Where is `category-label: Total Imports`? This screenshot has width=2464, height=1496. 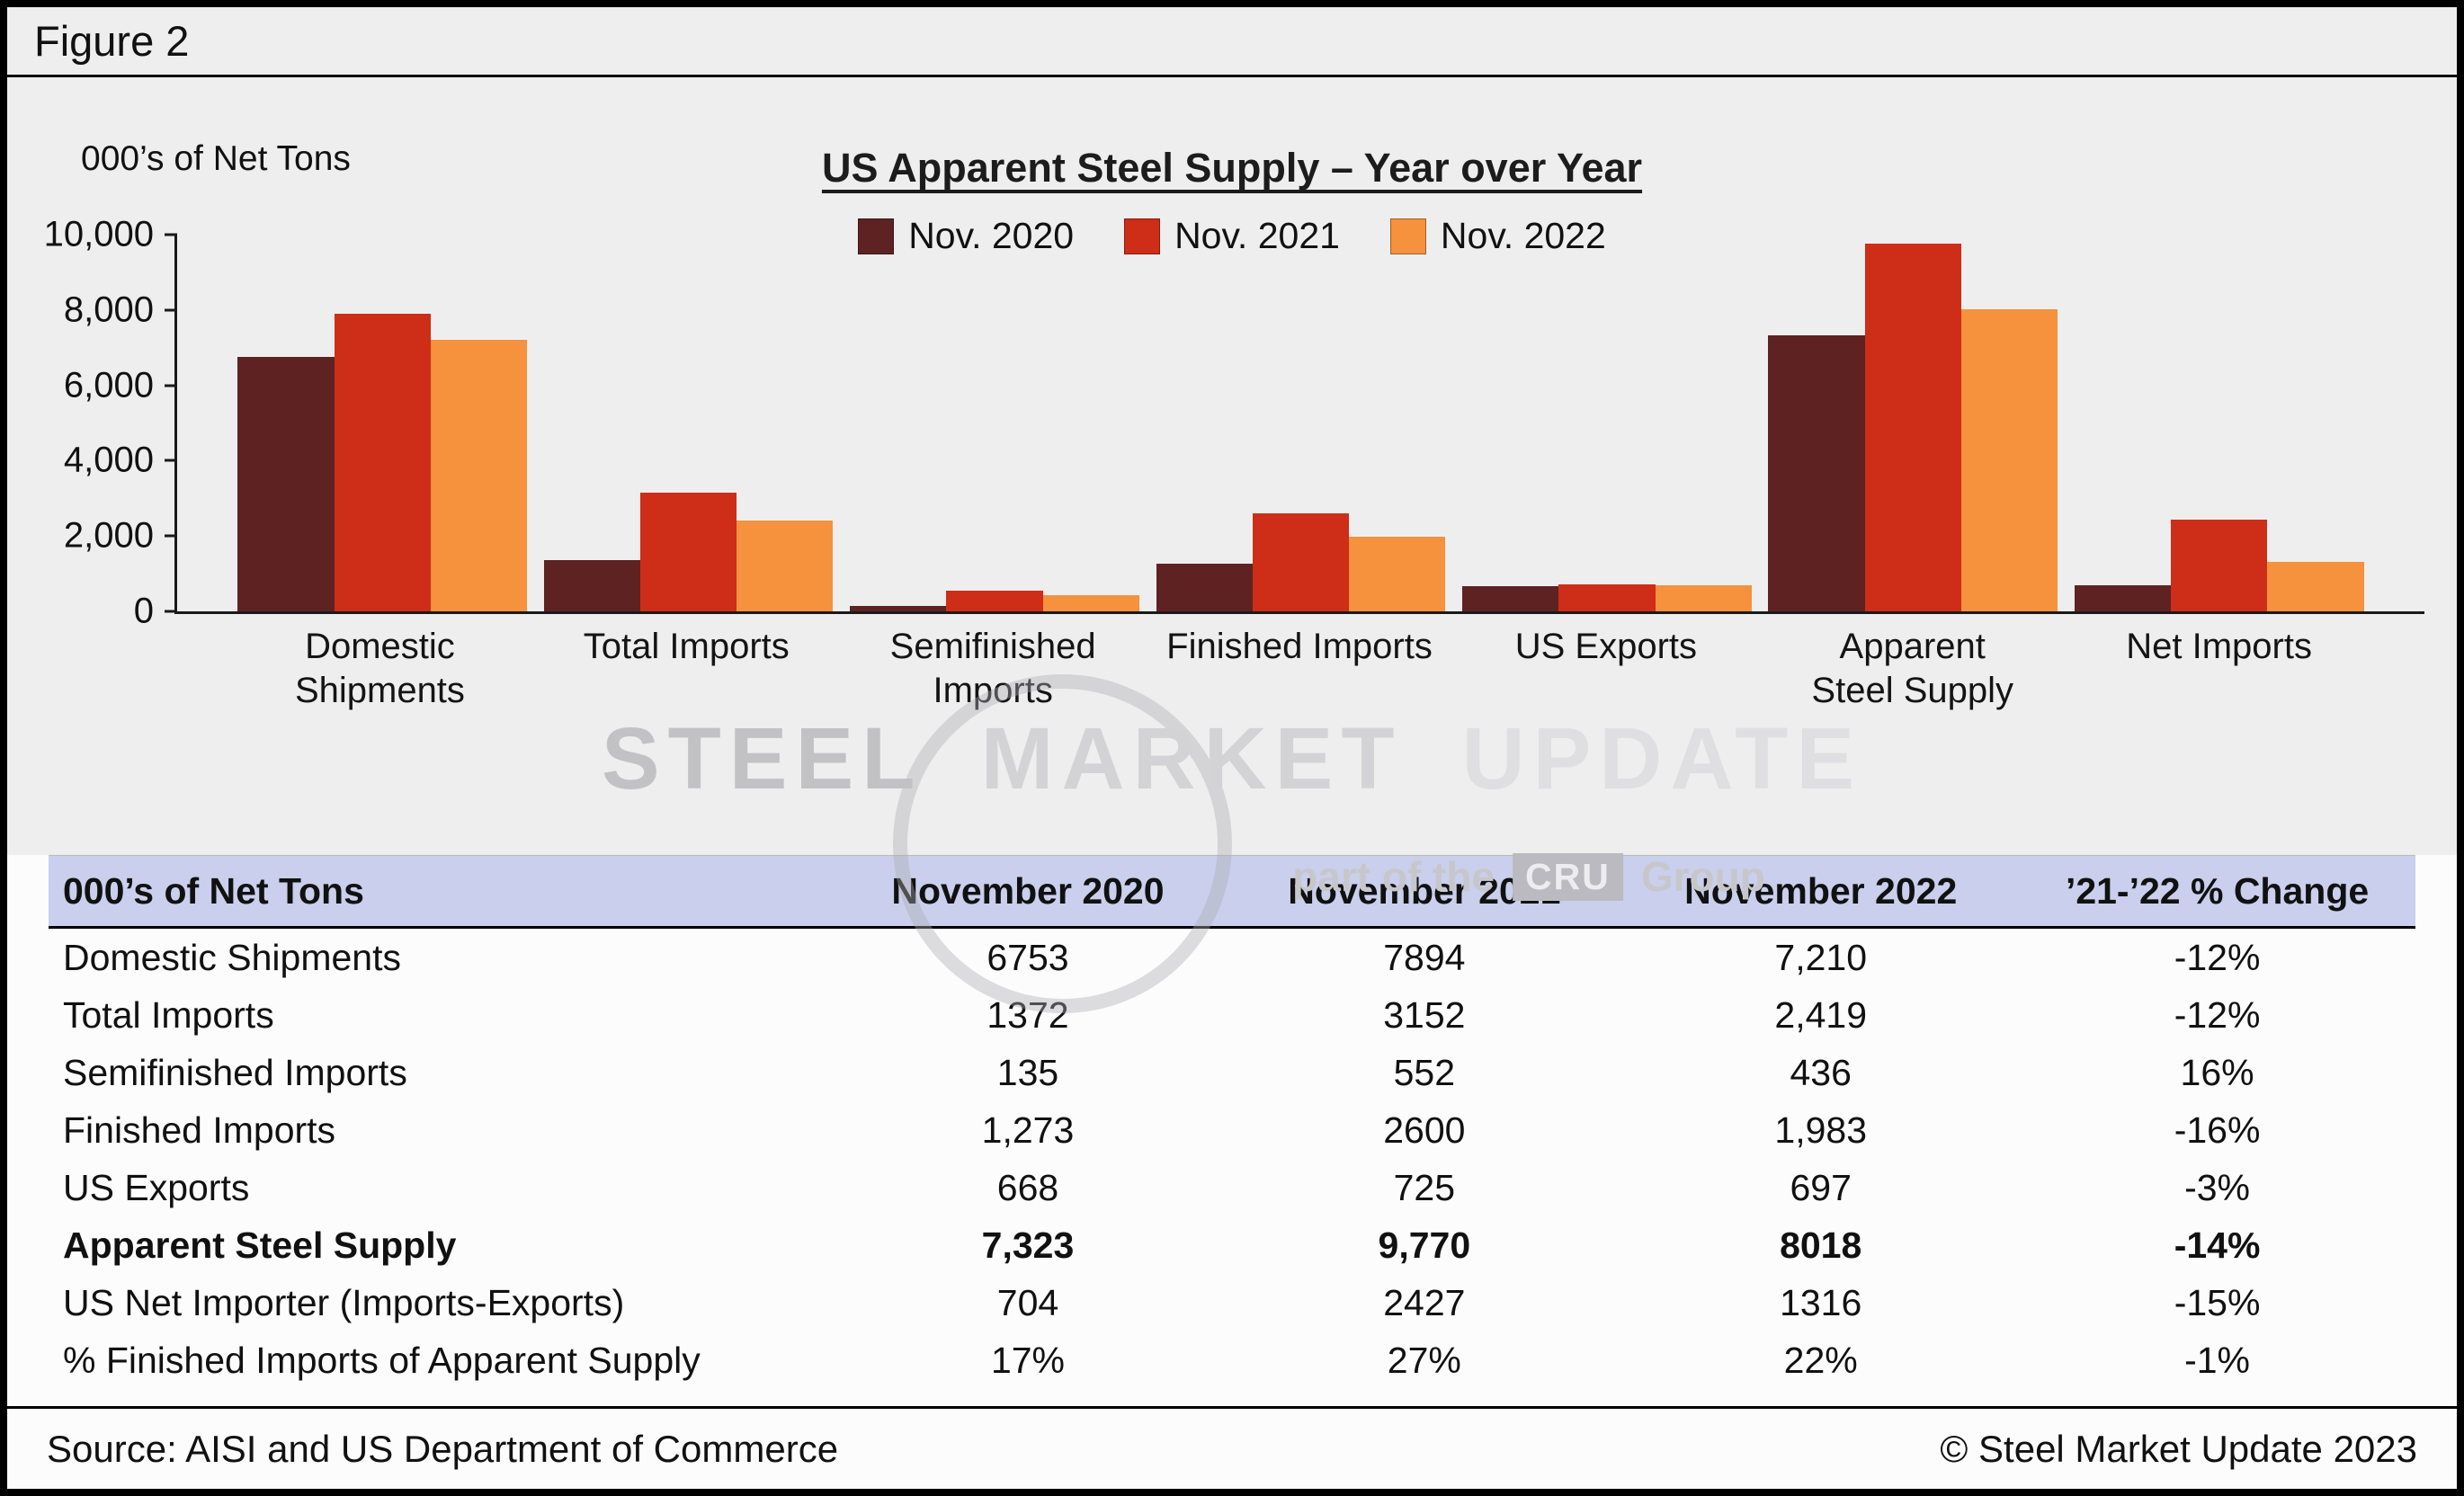
category-label: Total Imports is located at coordinates (686, 669).